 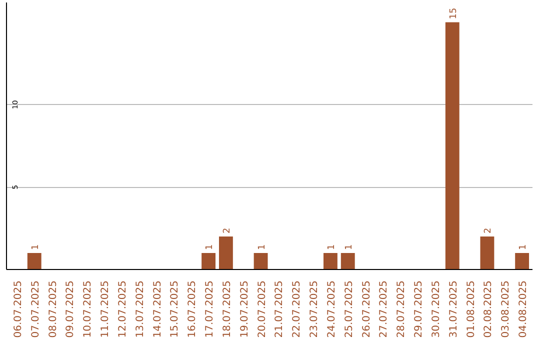 What do you see at coordinates (106, 309) in the screenshot?
I see `x-tick-label: 11.07.2025` at bounding box center [106, 309].